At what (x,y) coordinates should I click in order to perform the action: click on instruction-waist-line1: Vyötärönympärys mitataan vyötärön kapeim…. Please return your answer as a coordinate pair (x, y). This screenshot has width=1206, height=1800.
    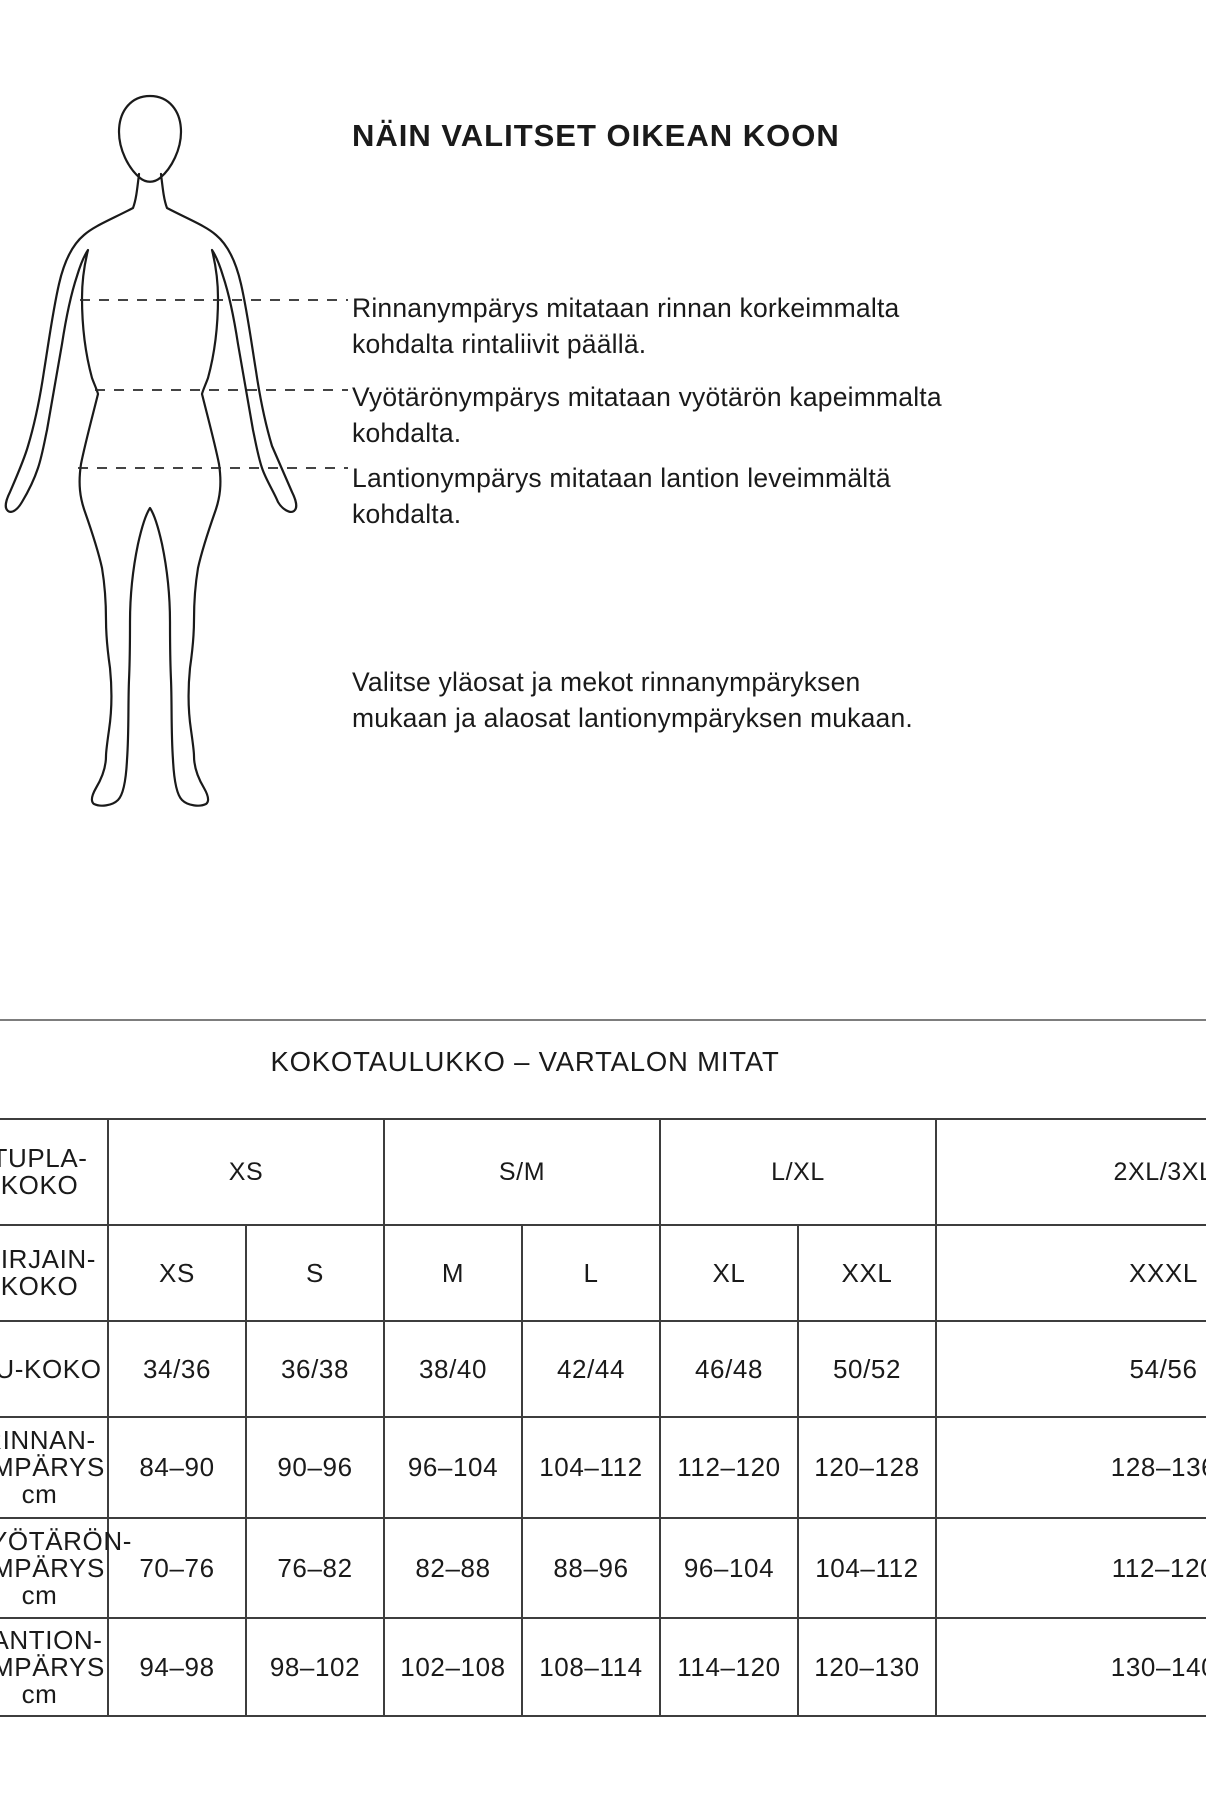
    Looking at the image, I should click on (647, 397).